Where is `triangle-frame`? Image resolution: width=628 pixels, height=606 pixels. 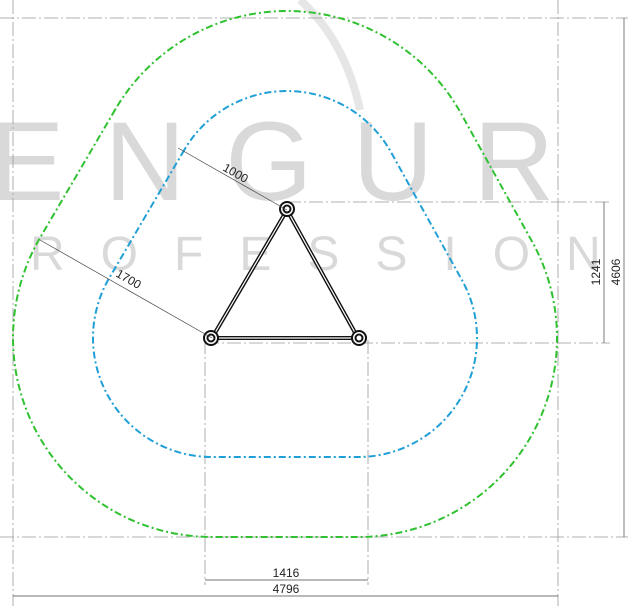 triangle-frame is located at coordinates (285, 274).